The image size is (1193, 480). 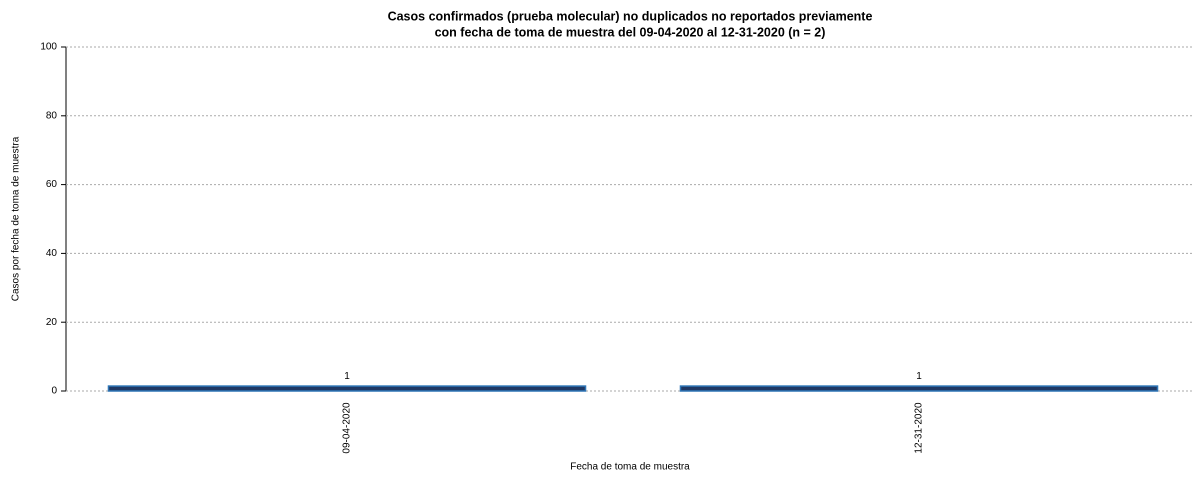 What do you see at coordinates (52, 115) in the screenshot?
I see `y-tick-label: 80` at bounding box center [52, 115].